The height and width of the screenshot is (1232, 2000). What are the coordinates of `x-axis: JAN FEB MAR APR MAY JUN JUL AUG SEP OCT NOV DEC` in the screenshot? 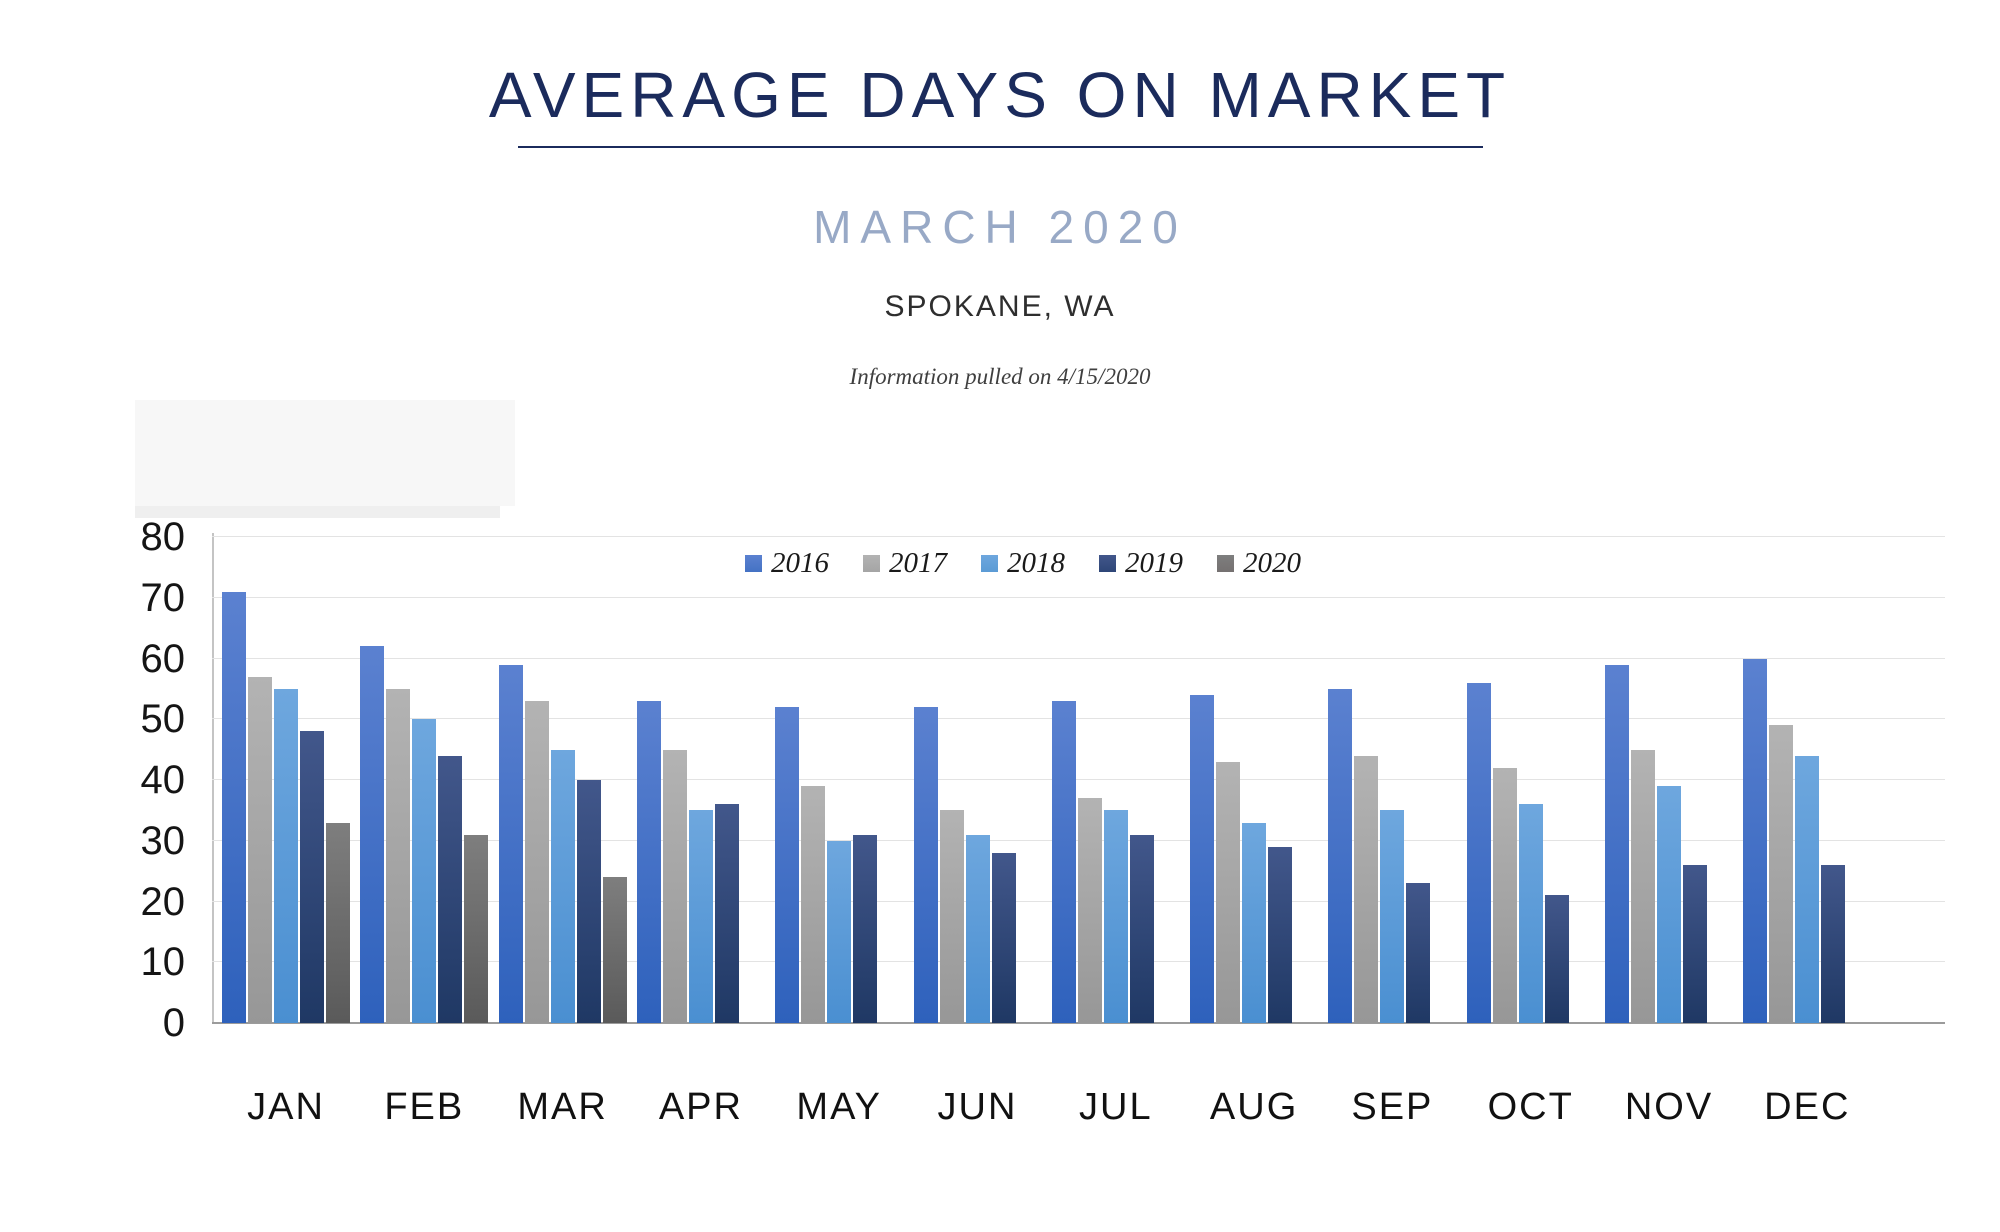 It's located at (1078, 1113).